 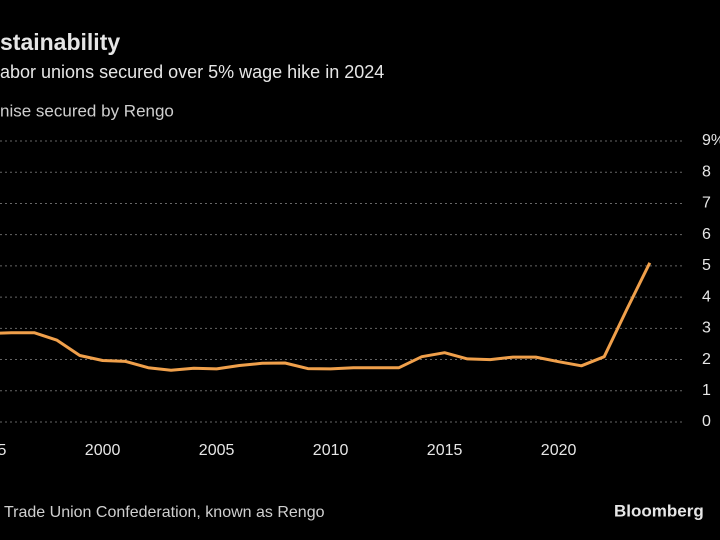 I want to click on x-tick-label: 2020, so click(x=559, y=450).